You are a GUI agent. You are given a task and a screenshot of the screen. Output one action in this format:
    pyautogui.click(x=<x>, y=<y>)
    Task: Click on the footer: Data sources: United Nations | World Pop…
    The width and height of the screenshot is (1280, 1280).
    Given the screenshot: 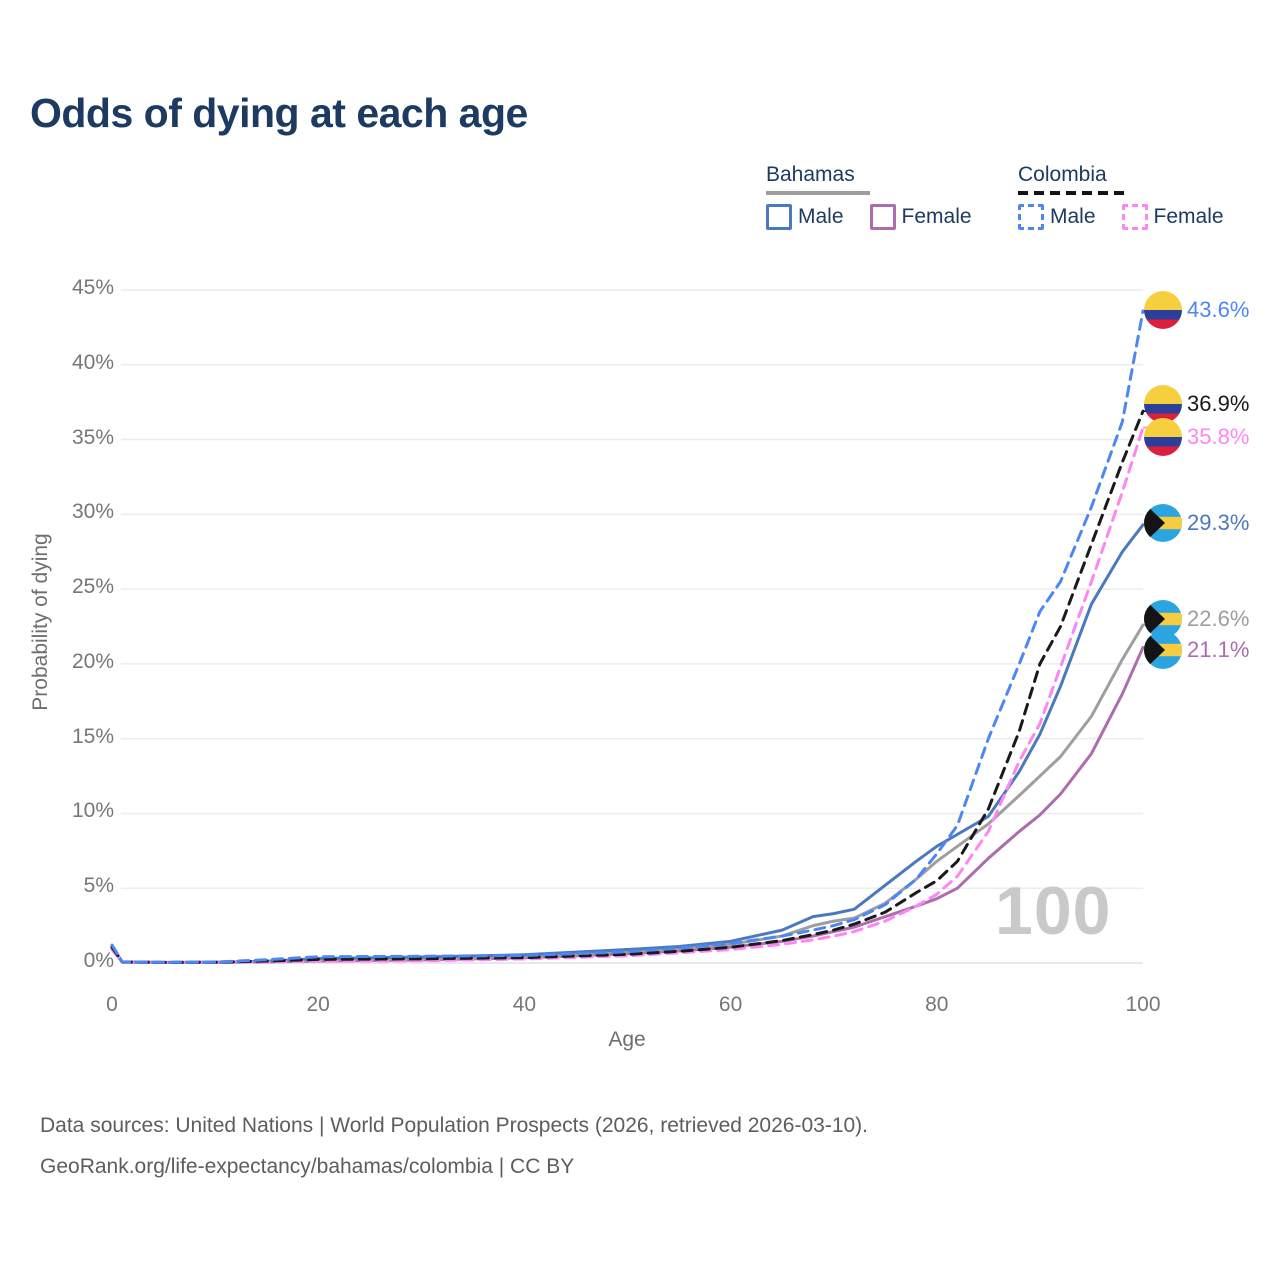 What is the action you would take?
    pyautogui.click(x=454, y=1146)
    